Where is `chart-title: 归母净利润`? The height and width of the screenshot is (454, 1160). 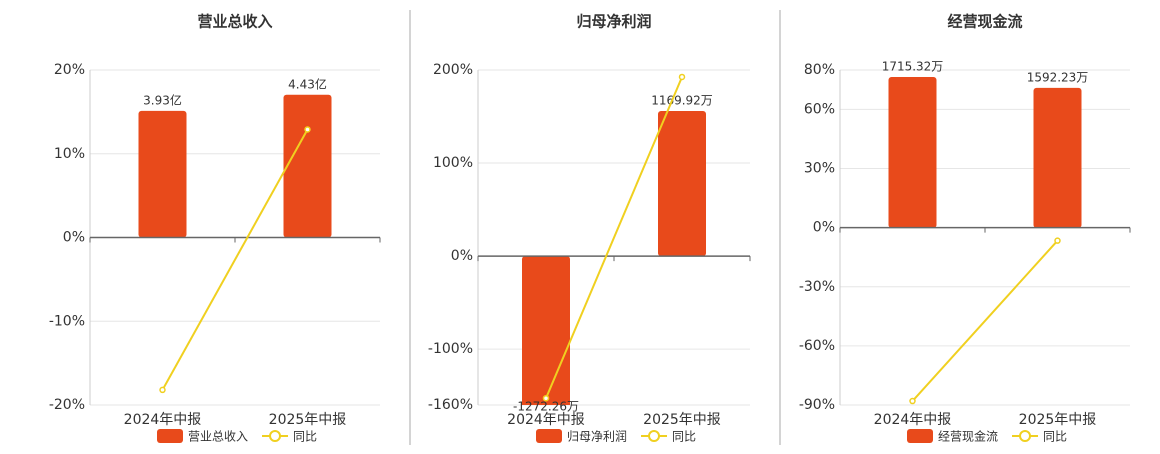
chart-title: 归母净利润 is located at coordinates (613, 22).